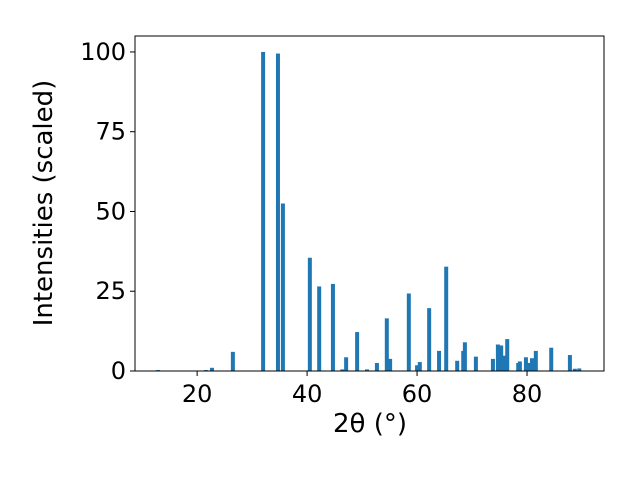 Image resolution: width=640 pixels, height=480 pixels. I want to click on y-tick-label: 100, so click(103, 52).